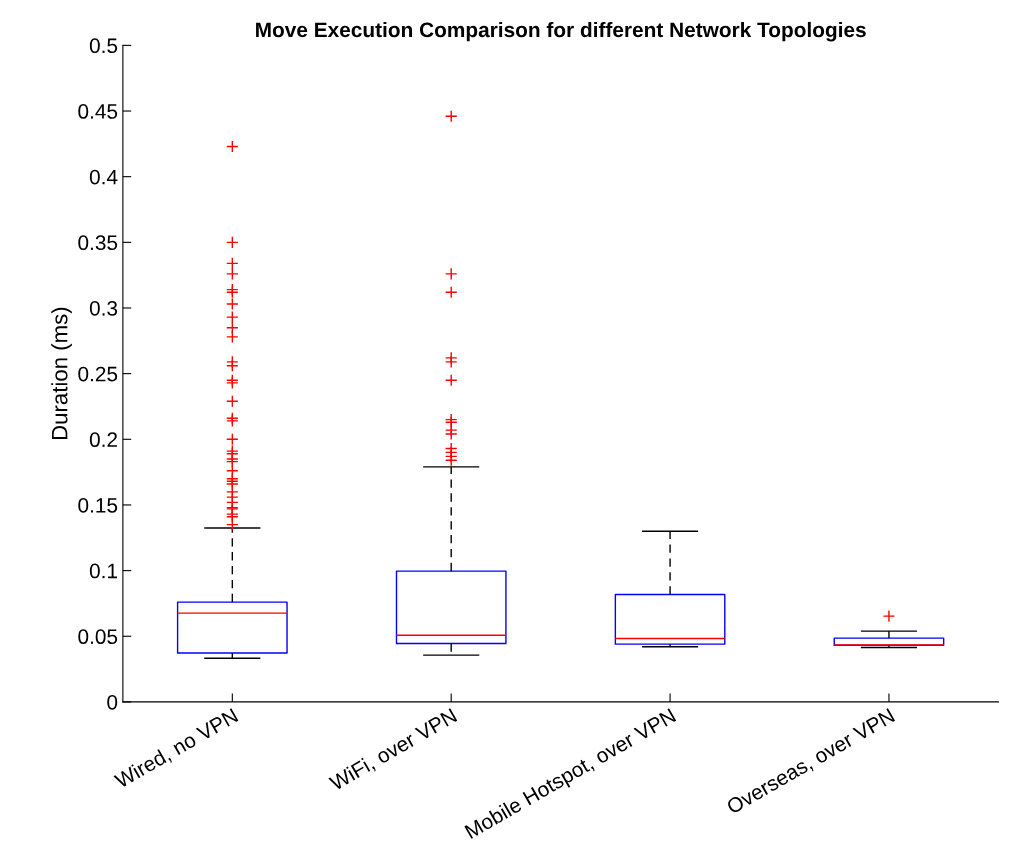 Image resolution: width=1024 pixels, height=856 pixels. I want to click on x-tick-label: WiFi, over VPN, so click(393, 750).